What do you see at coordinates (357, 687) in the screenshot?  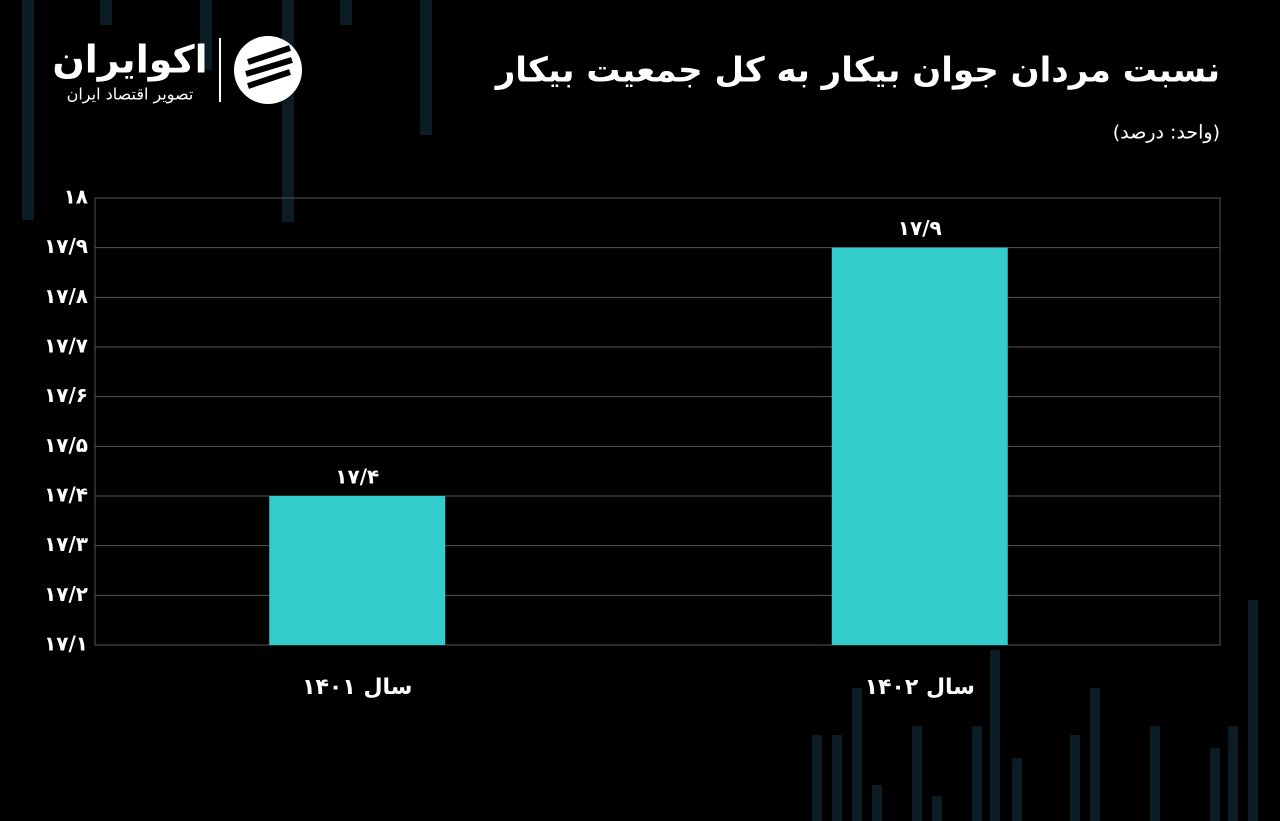 I see `x-tick-label: سال ۱۴۰۱` at bounding box center [357, 687].